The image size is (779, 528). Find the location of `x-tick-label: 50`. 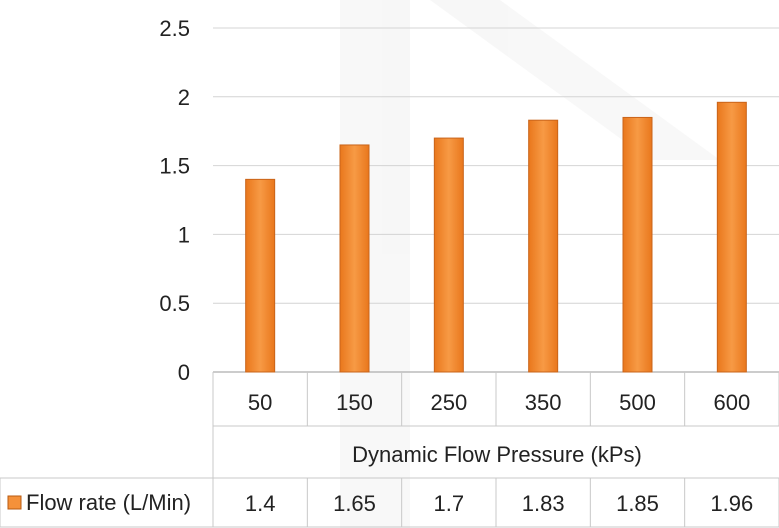

x-tick-label: 50 is located at coordinates (260, 402).